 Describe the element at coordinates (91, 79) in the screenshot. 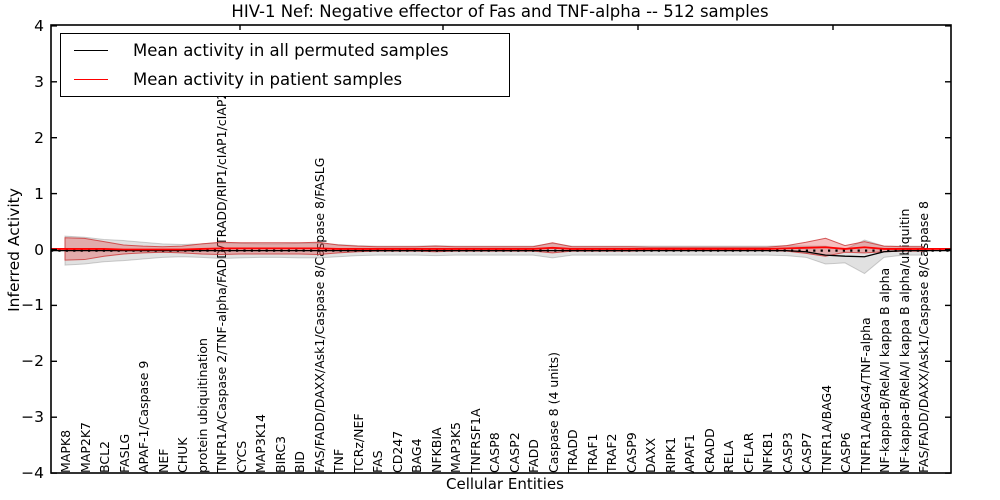

I see `legend-line-patient-icon` at that location.